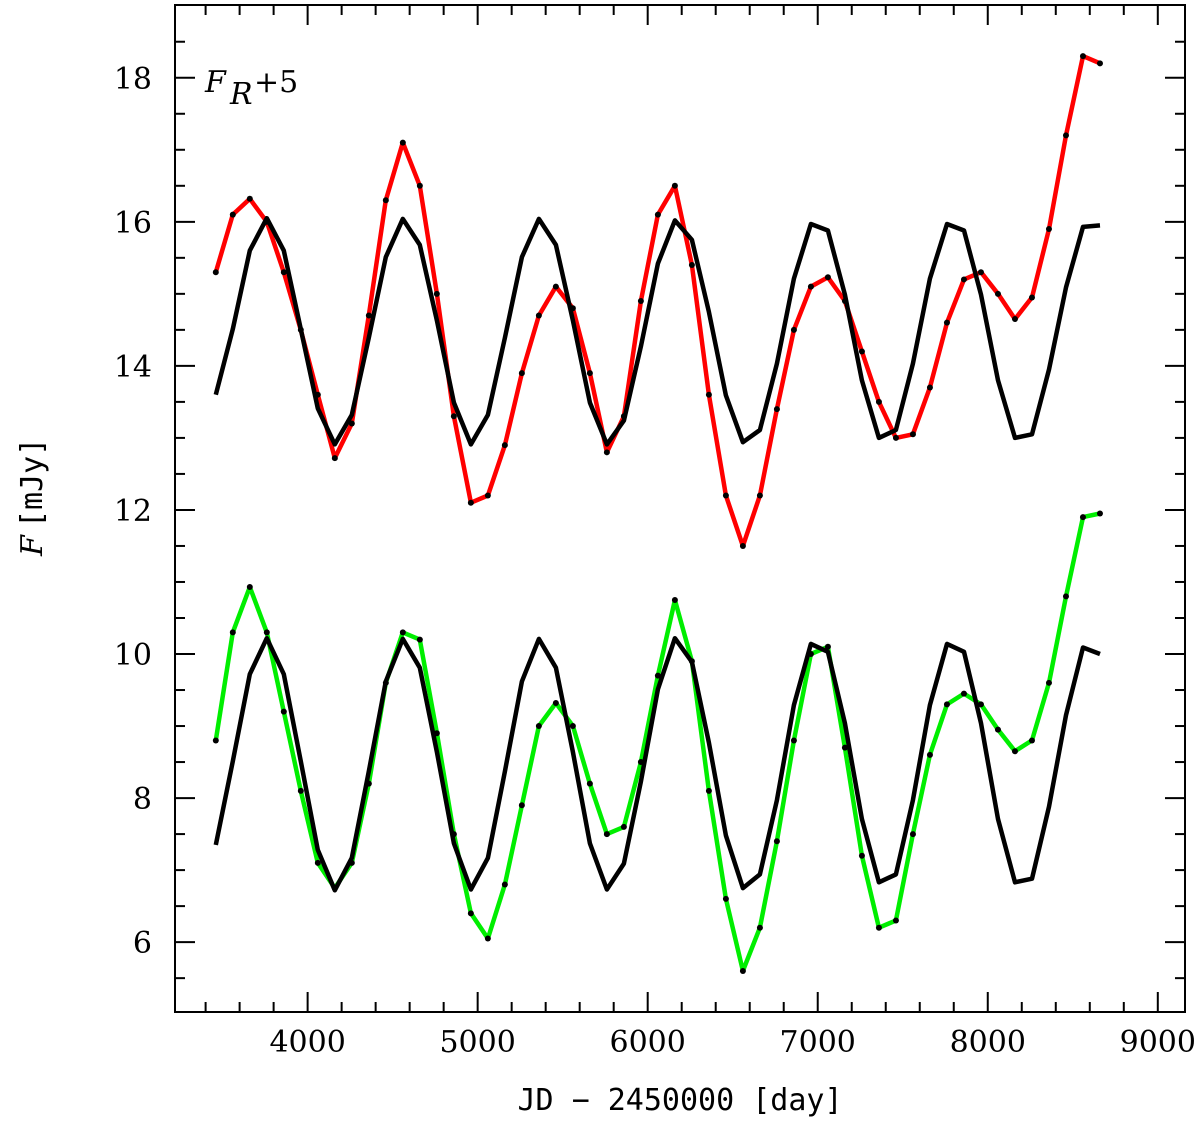  Describe the element at coordinates (133, 223) in the screenshot. I see `y-tick-label: 16` at that location.